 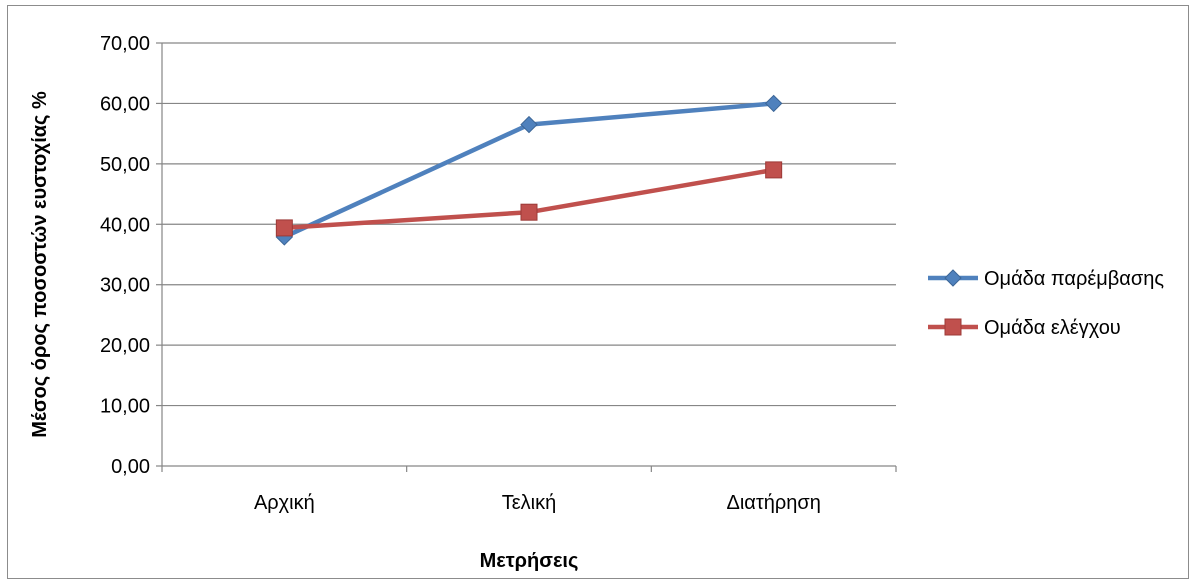 What do you see at coordinates (125, 104) in the screenshot?
I see `y-tick-label: 60,00` at bounding box center [125, 104].